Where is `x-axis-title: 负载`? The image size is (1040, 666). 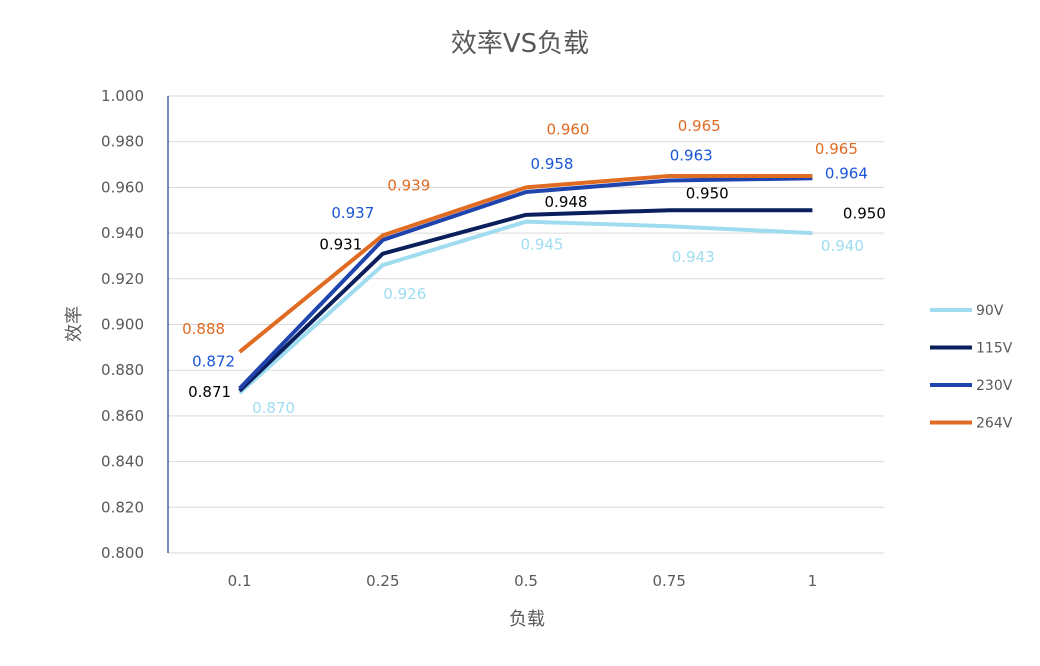
x-axis-title: 负载 is located at coordinates (527, 619).